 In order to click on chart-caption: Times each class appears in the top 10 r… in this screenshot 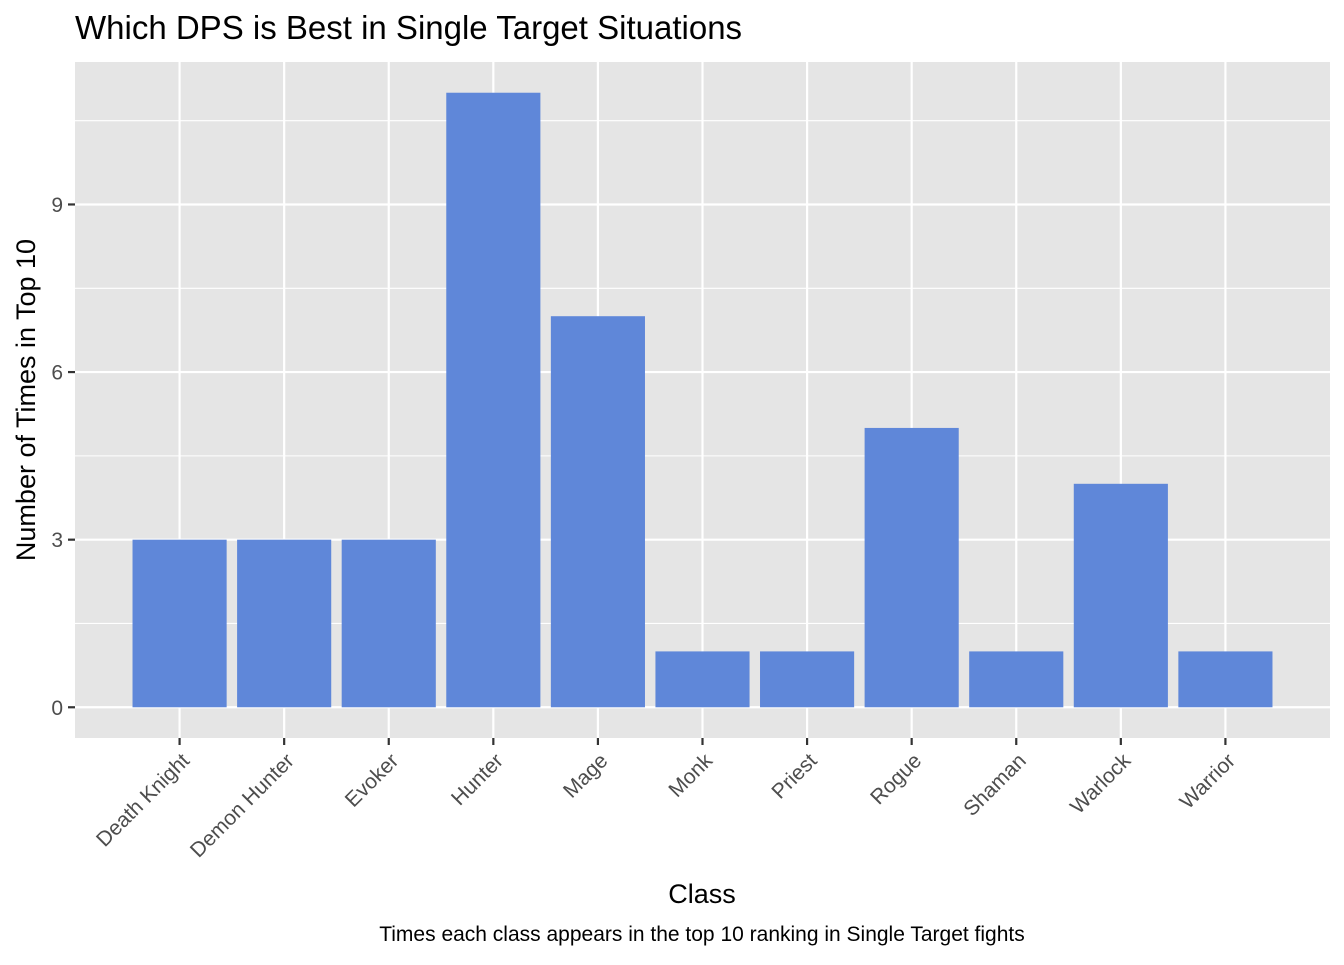, I will do `click(702, 934)`.